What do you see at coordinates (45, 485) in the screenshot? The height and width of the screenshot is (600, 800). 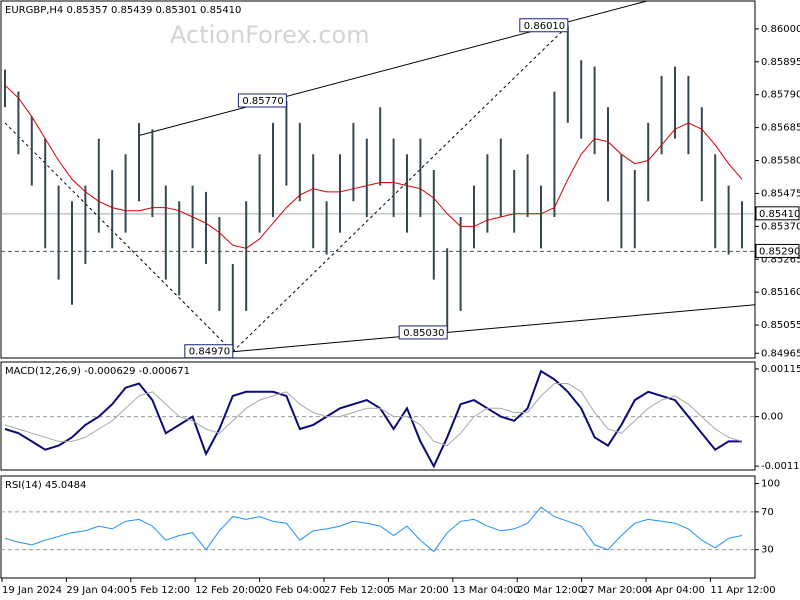 I see `panel-title: RSI(14) 45.0484` at bounding box center [45, 485].